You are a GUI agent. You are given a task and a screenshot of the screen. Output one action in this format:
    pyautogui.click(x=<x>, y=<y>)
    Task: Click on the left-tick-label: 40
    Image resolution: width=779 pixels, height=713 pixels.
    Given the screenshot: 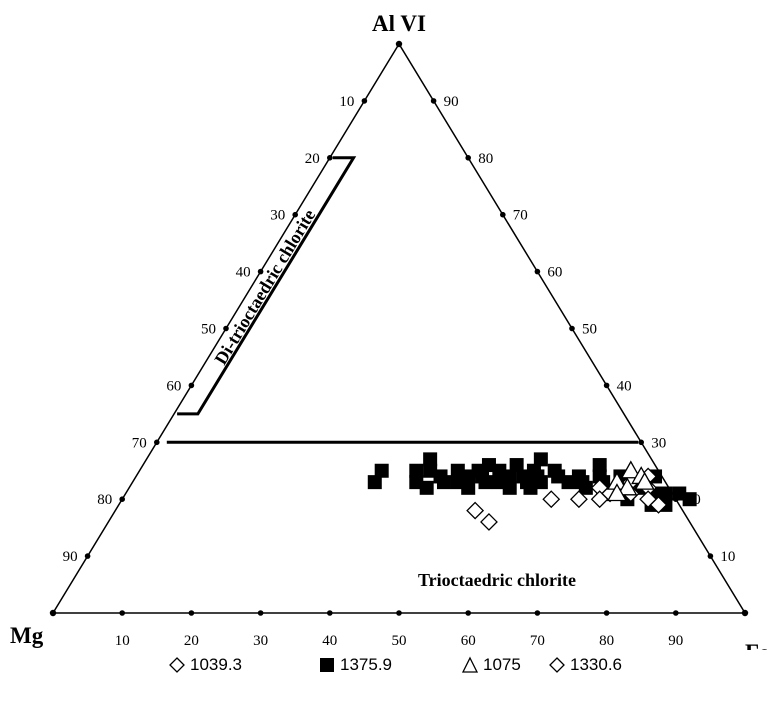 What is the action you would take?
    pyautogui.click(x=243, y=273)
    